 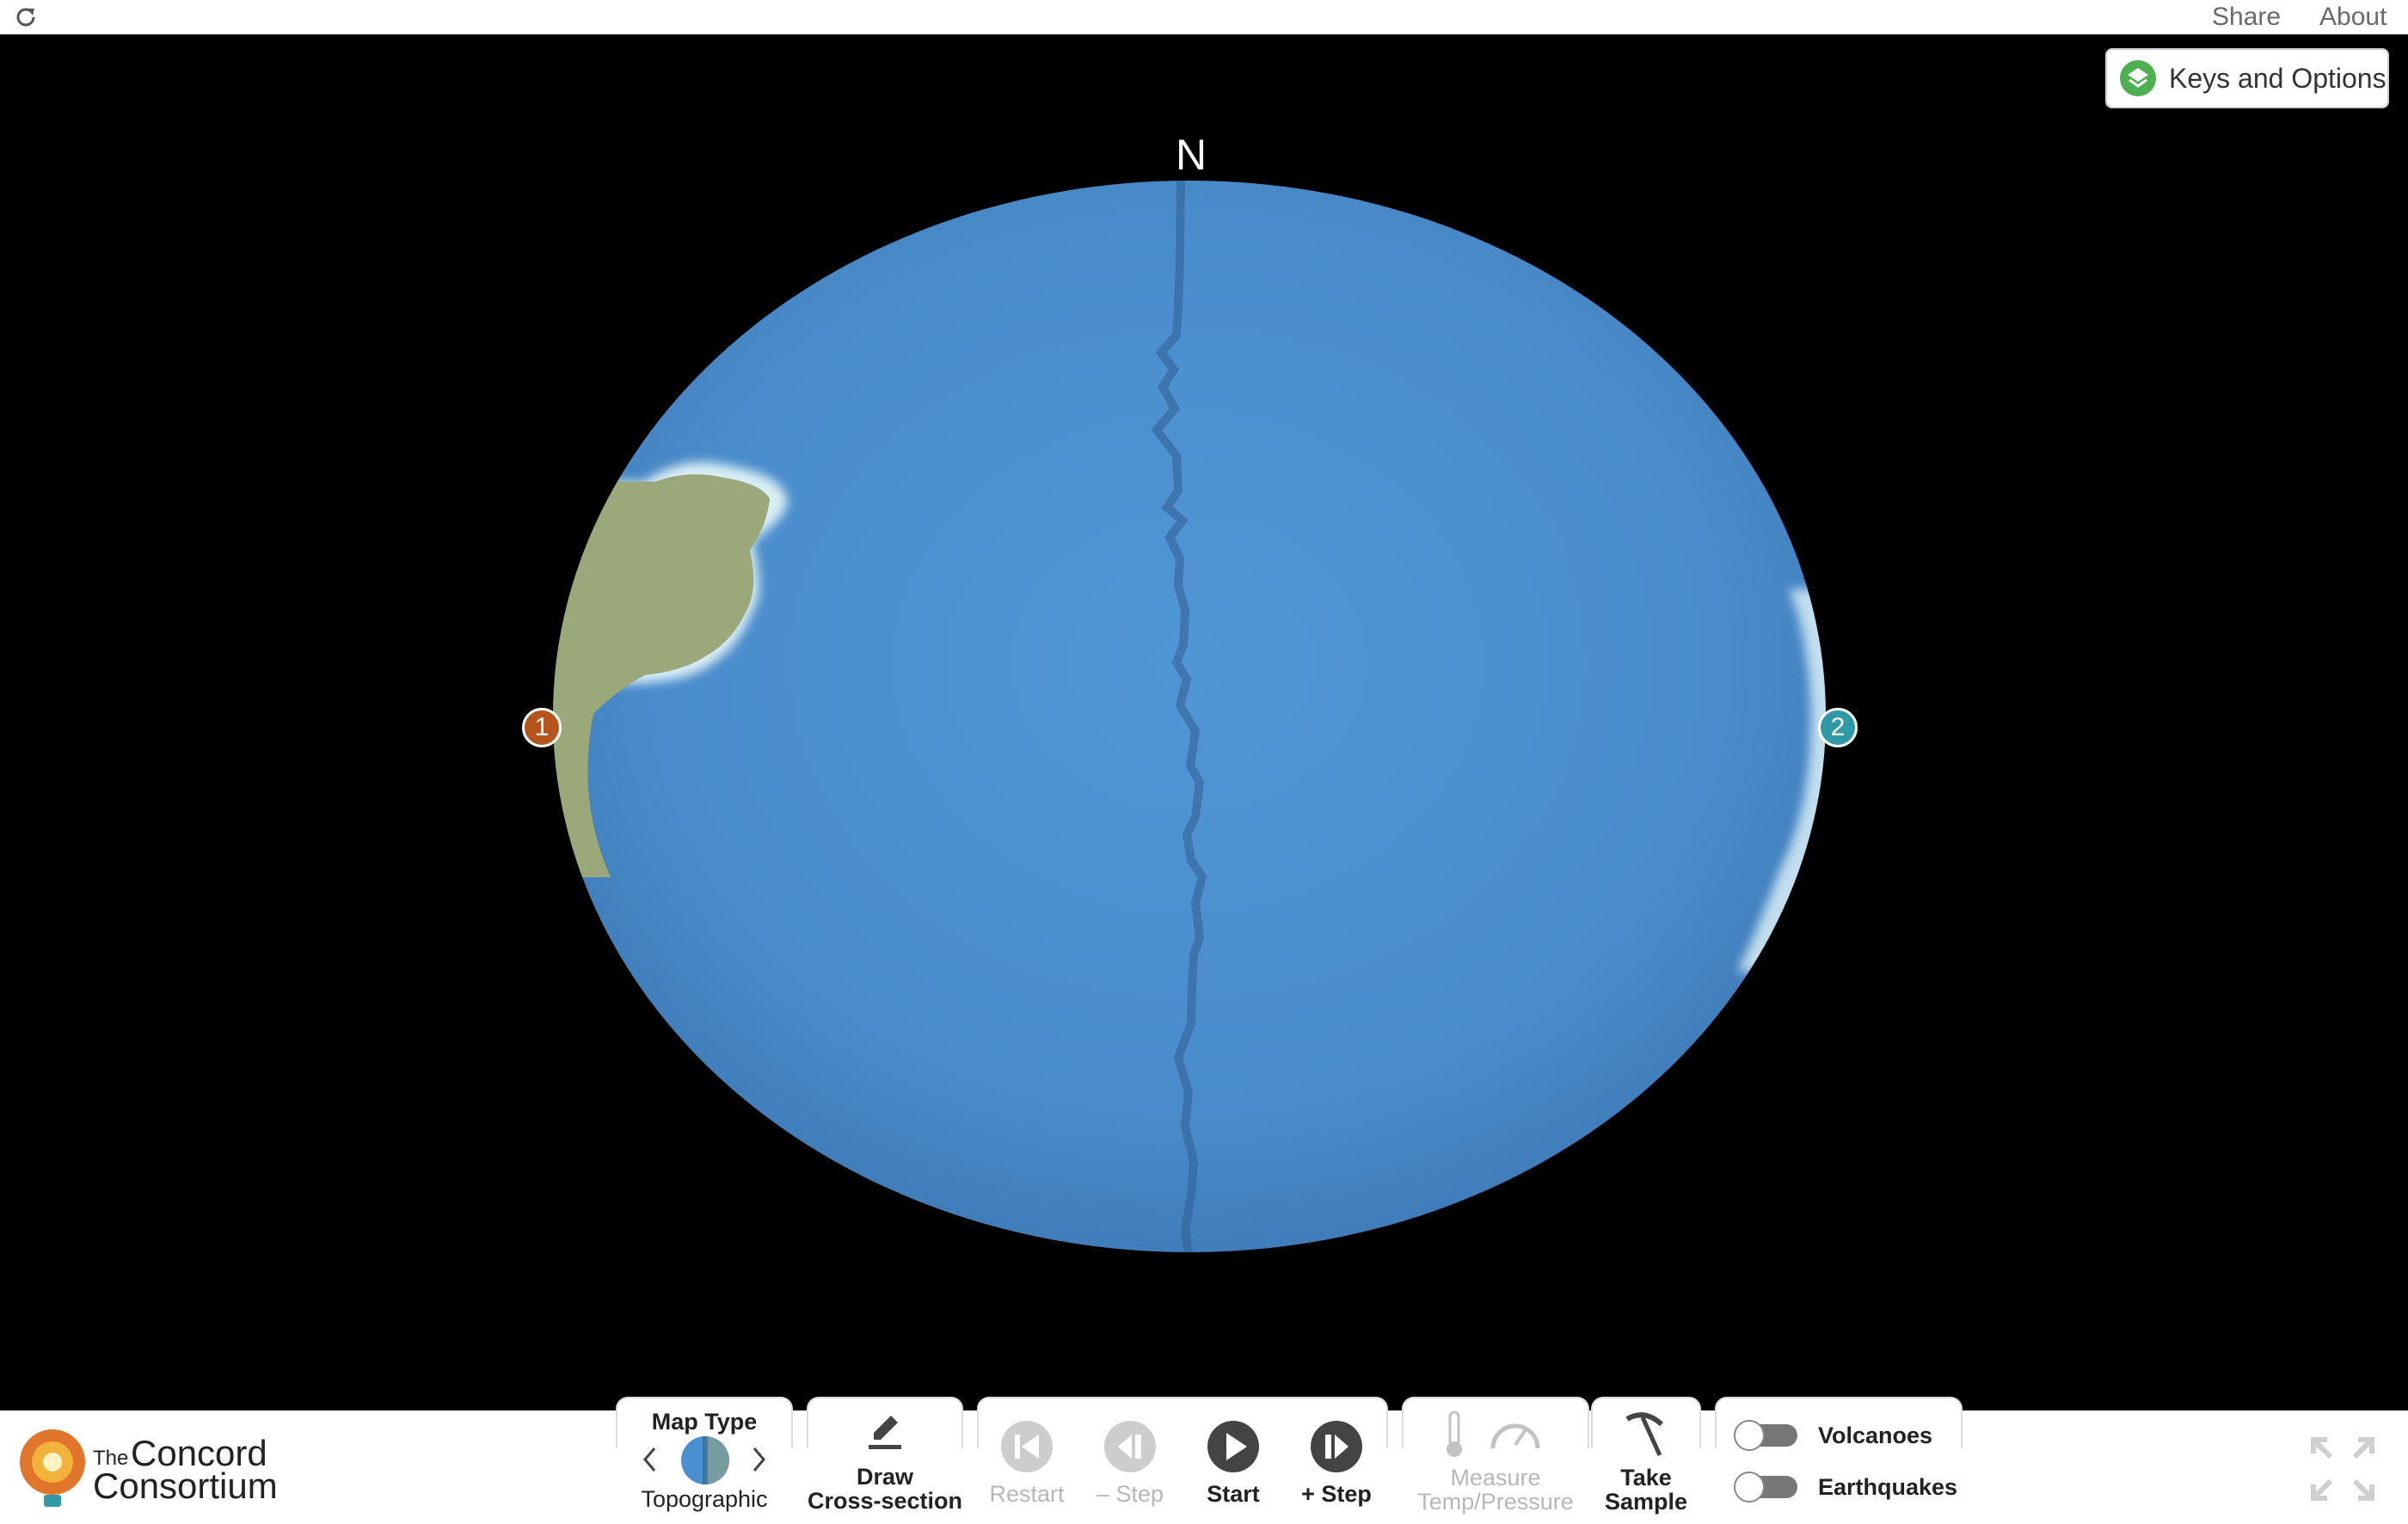 What do you see at coordinates (1495, 1477) in the screenshot?
I see `measure-label-line1: Measure` at bounding box center [1495, 1477].